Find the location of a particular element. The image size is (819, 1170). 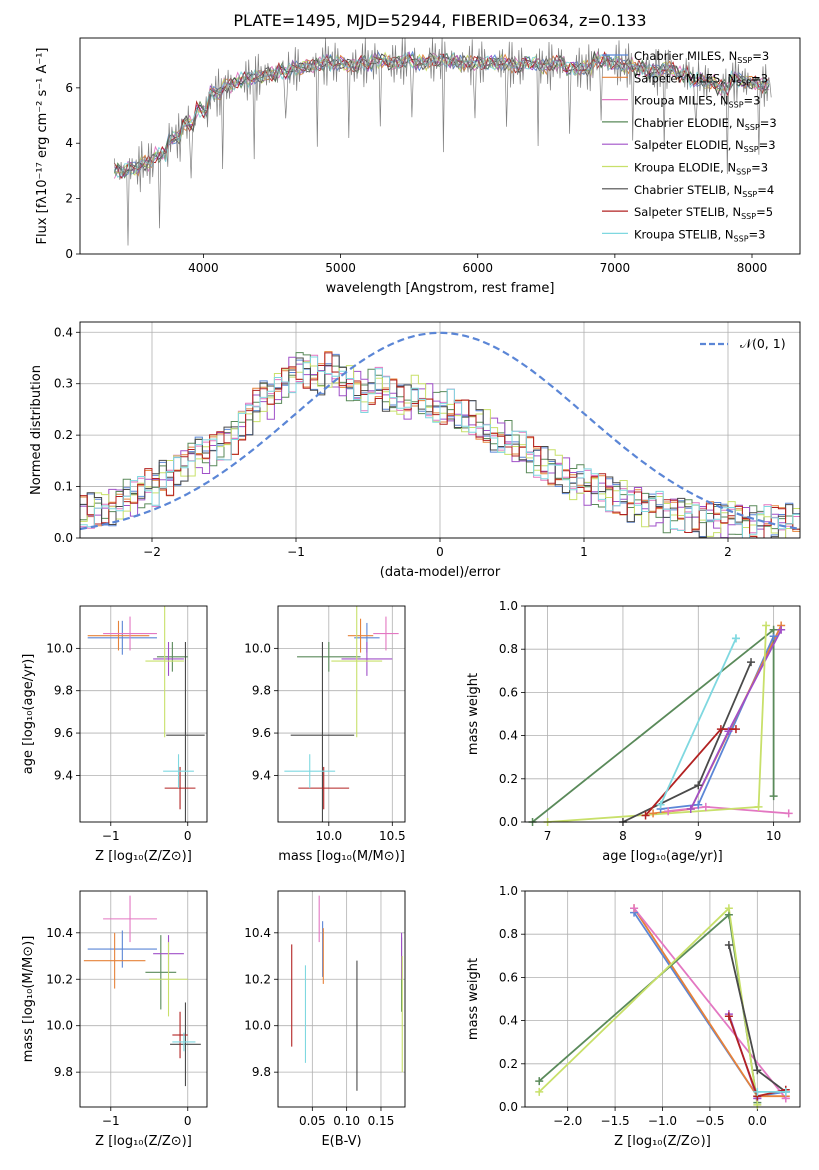

x-tick-label: 0 is located at coordinates (188, 836).